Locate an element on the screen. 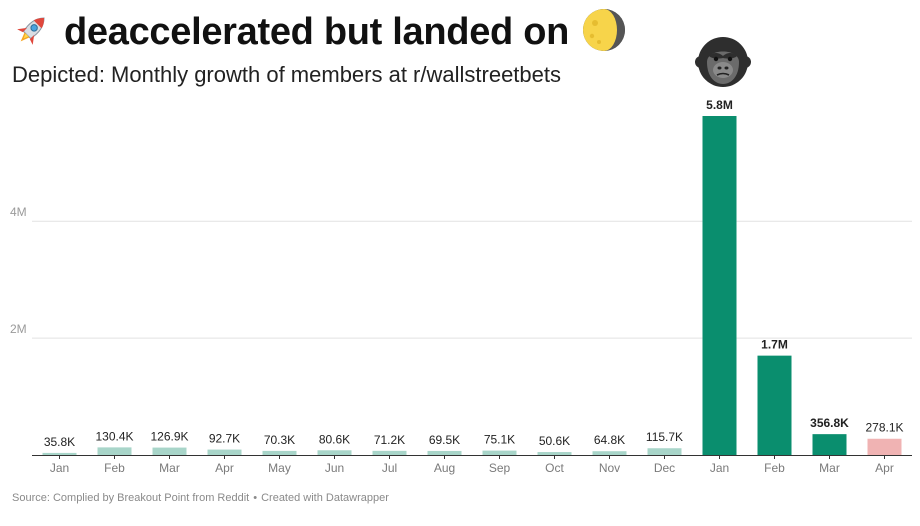 The image size is (920, 526). data-label: 69.5K is located at coordinates (444, 440).